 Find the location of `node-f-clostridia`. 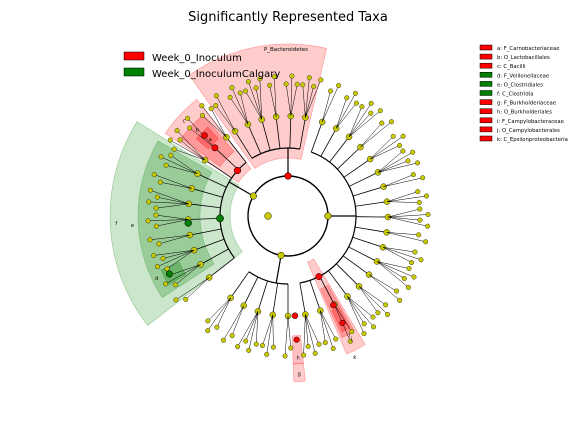

node-f-clostridia is located at coordinates (220, 218).